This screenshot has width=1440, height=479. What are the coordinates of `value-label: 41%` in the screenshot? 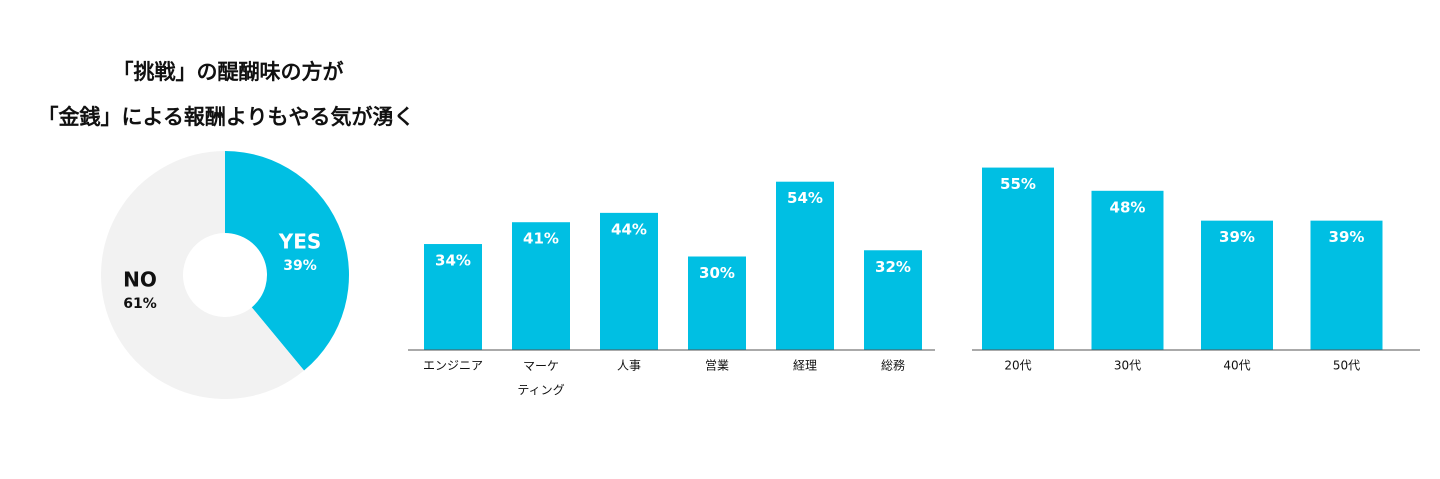 It's located at (541, 239).